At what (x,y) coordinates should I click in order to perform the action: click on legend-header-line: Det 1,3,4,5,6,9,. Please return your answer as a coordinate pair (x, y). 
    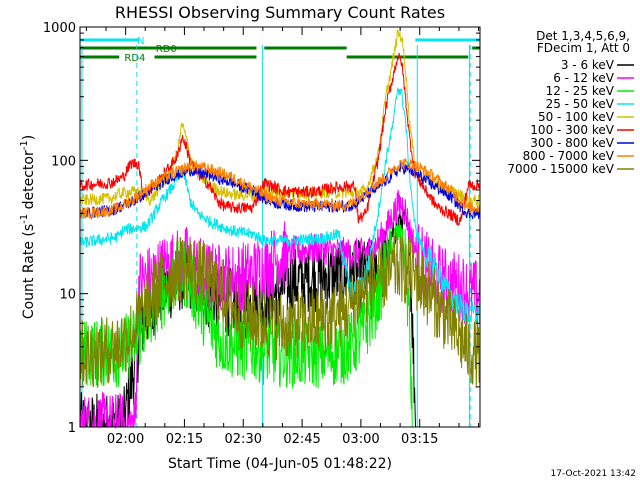
    Looking at the image, I should click on (583, 36).